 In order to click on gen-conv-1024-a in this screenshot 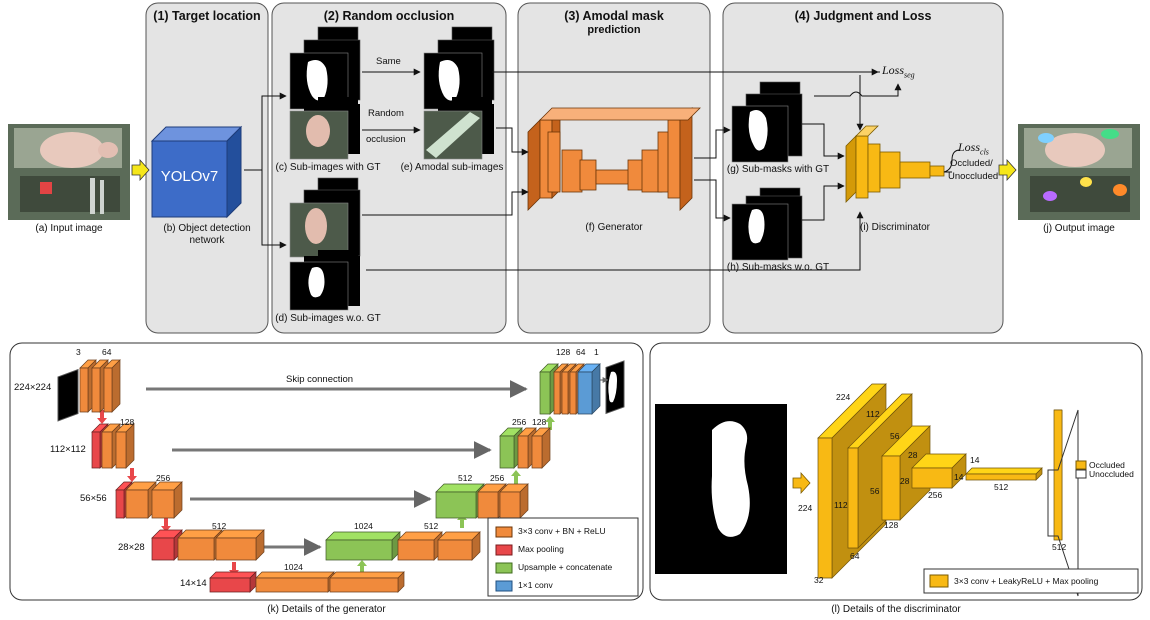, I will do `click(295, 582)`.